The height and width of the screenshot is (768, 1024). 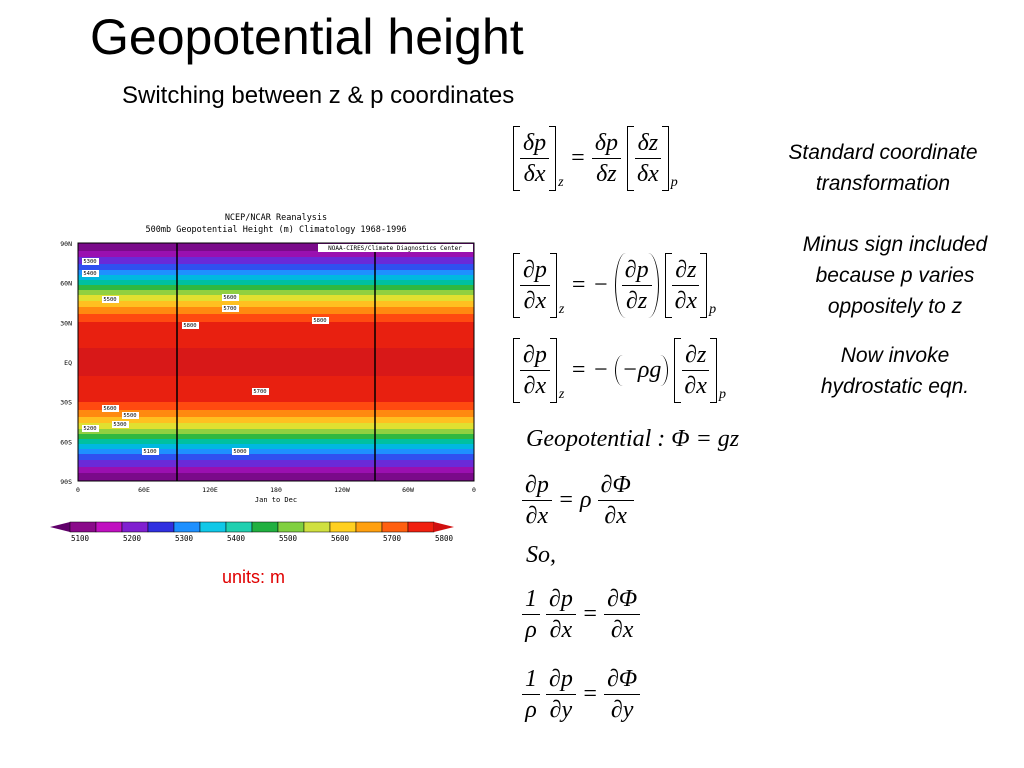 I want to click on equation: So,, so click(x=541, y=555).